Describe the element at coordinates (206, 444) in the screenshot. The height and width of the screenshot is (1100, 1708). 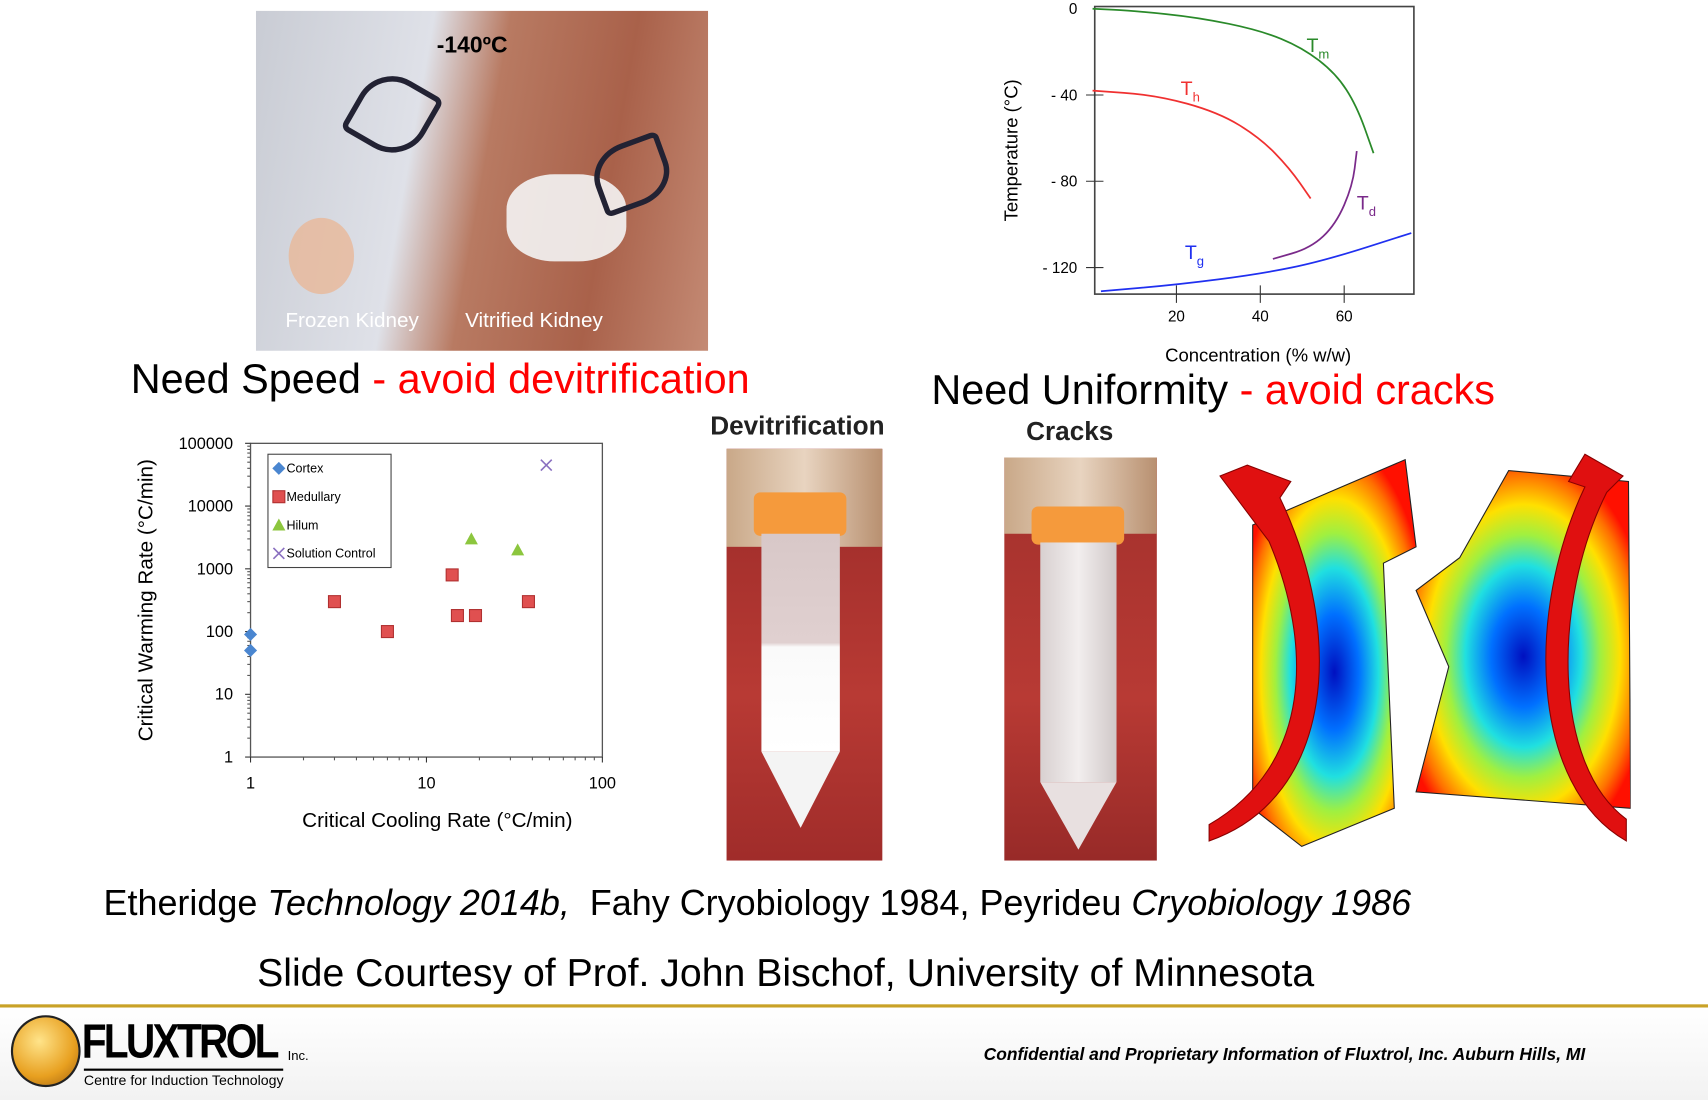
I see `y-tick-label: 100000` at that location.